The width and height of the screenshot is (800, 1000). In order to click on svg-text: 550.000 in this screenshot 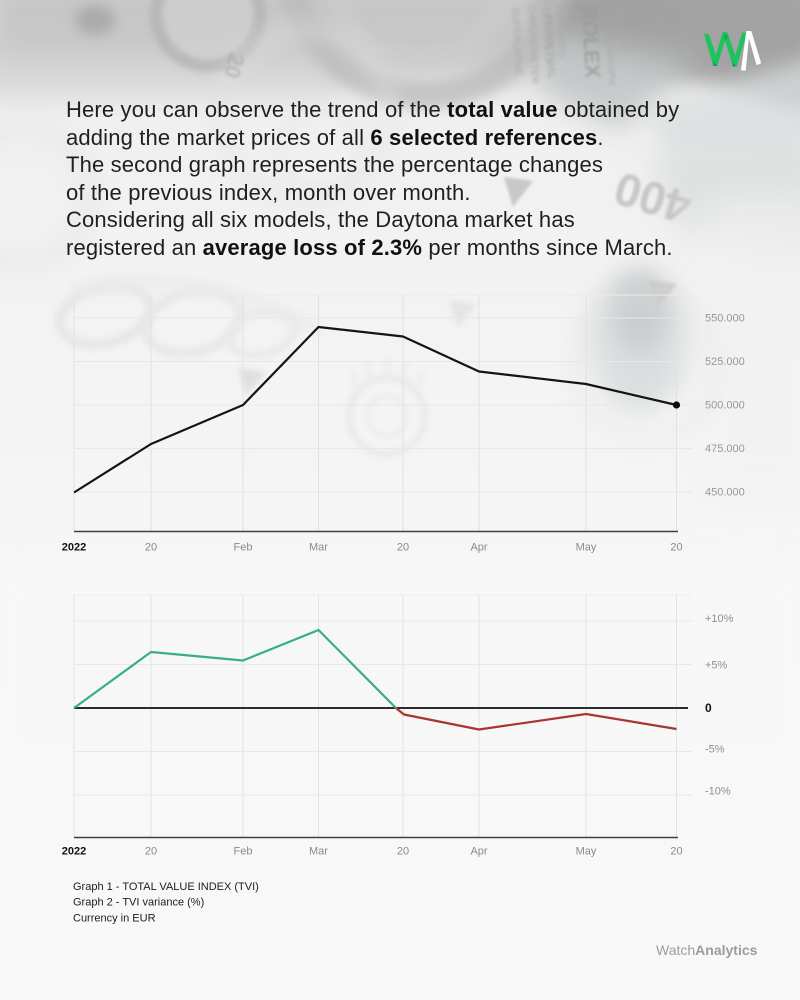, I will do `click(725, 319)`.